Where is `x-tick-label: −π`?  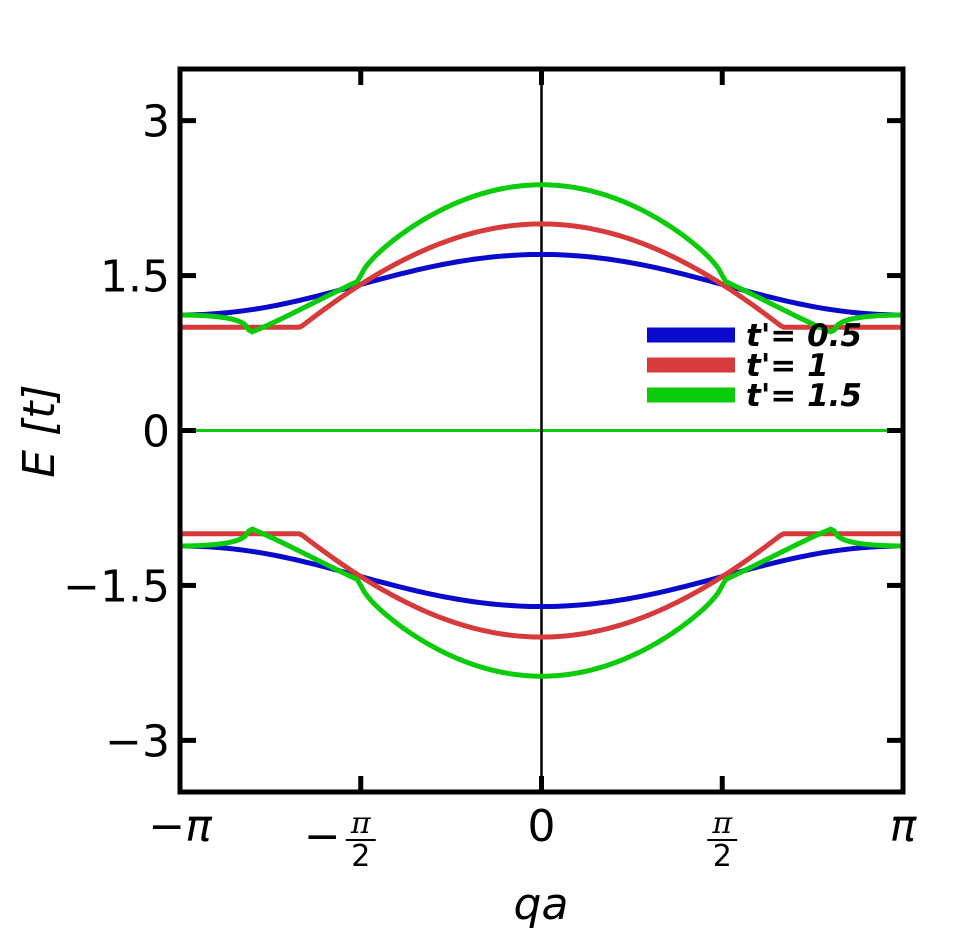
x-tick-label: −π is located at coordinates (180, 826).